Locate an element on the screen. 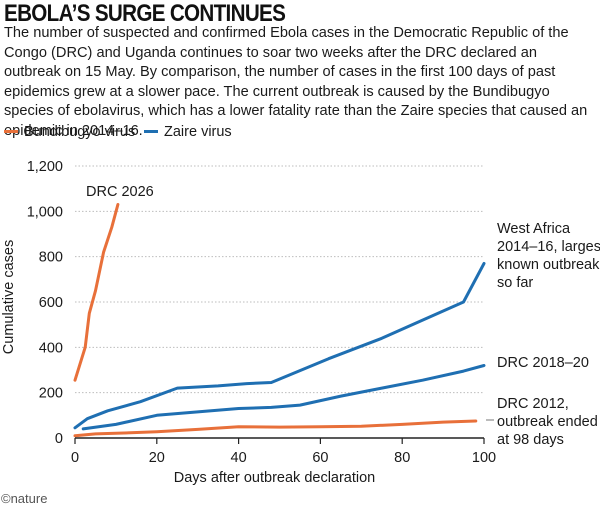  y-tick-label: 800 is located at coordinates (51, 258).